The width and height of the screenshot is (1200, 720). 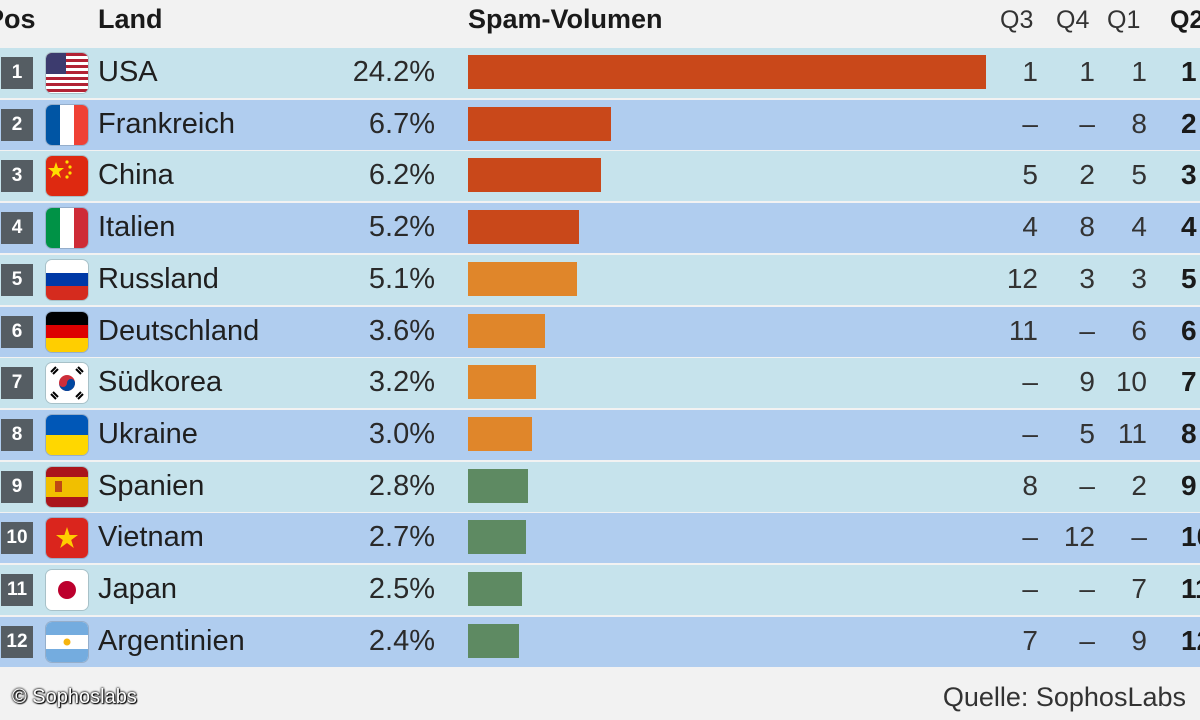 I want to click on position-badge: 9, so click(x=17, y=486).